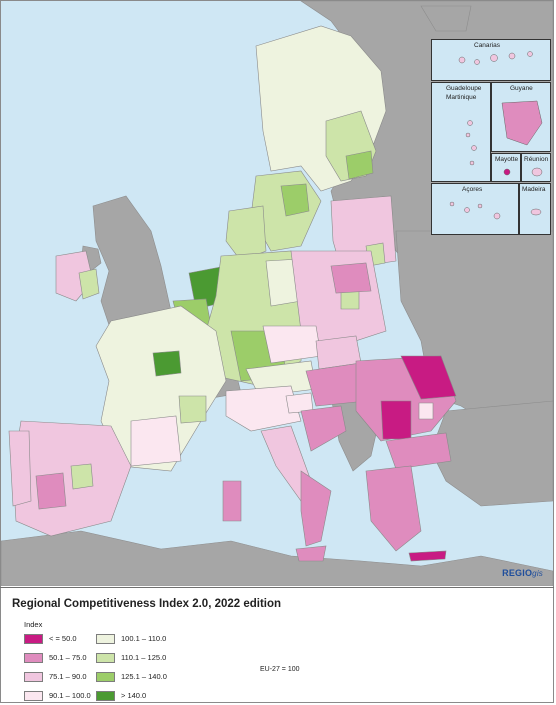  I want to click on canarias-islands, so click(495, 58).